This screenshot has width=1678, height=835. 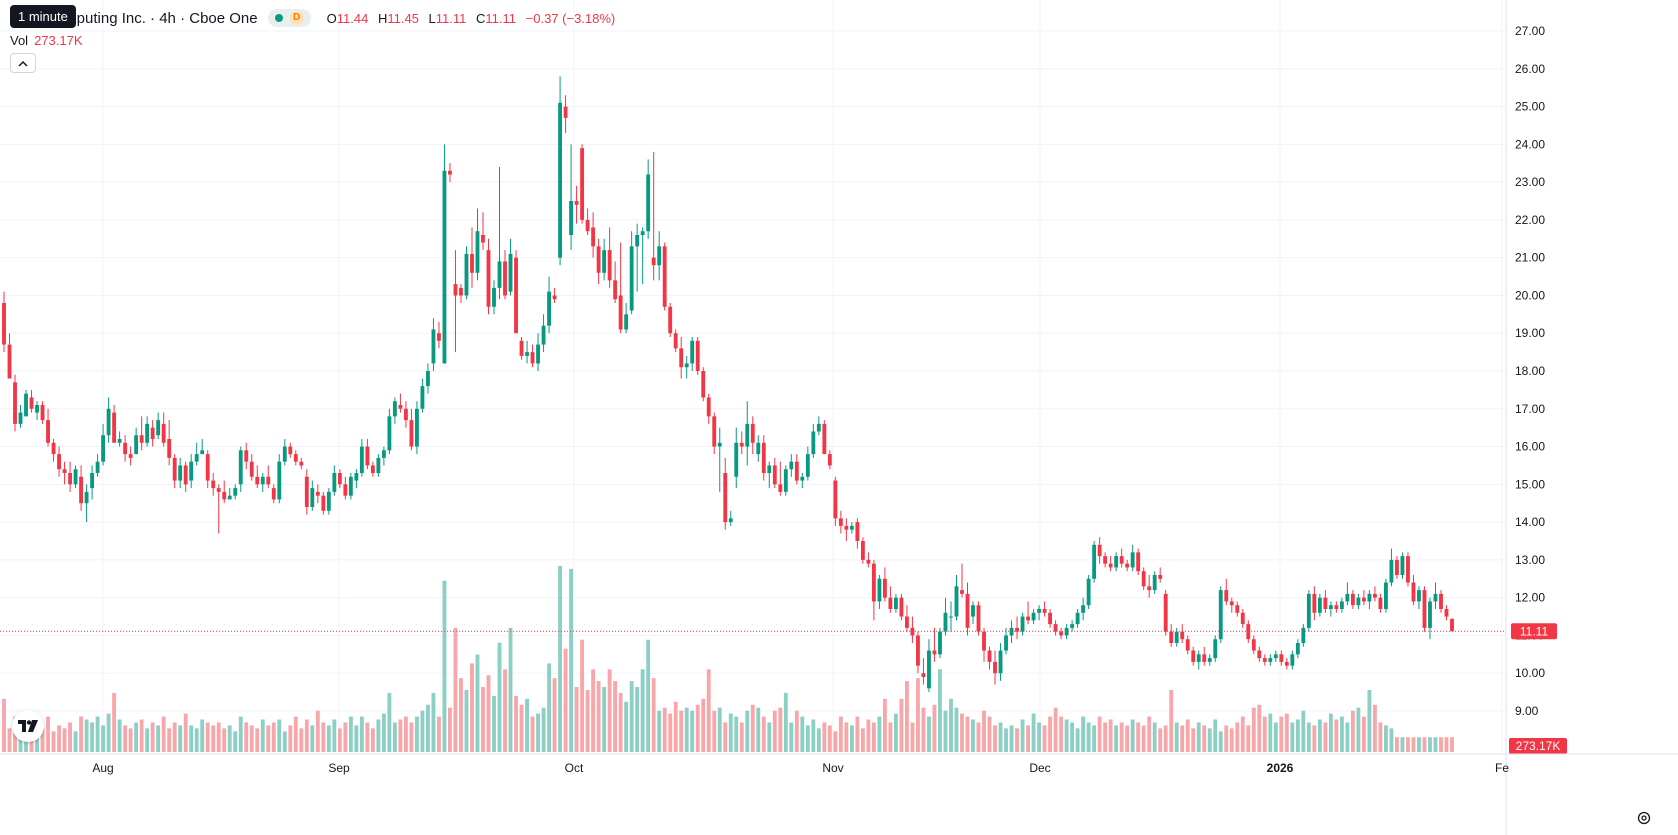 I want to click on time-axis: Aug Sep Oct Nov Dec 2026 Fe, so click(x=839, y=764).